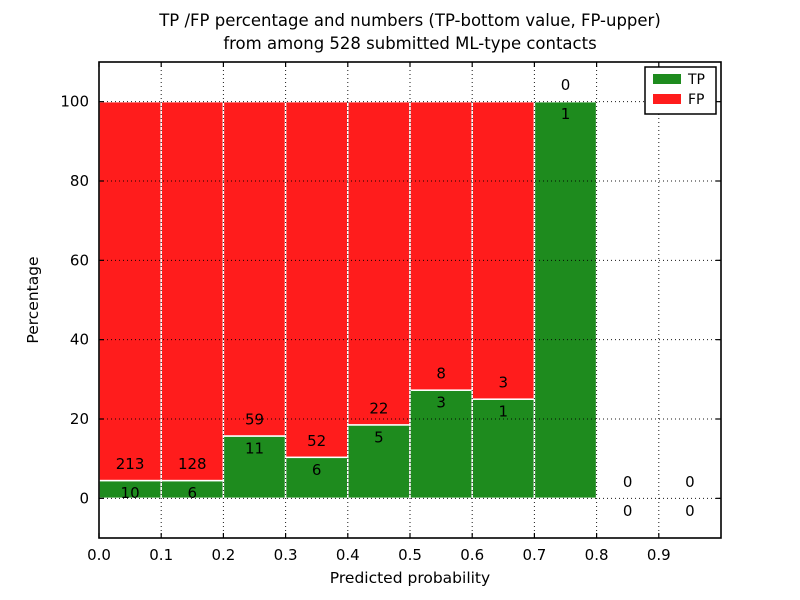  What do you see at coordinates (316, 441) in the screenshot?
I see `fp-count-label-bin-3: 52` at bounding box center [316, 441].